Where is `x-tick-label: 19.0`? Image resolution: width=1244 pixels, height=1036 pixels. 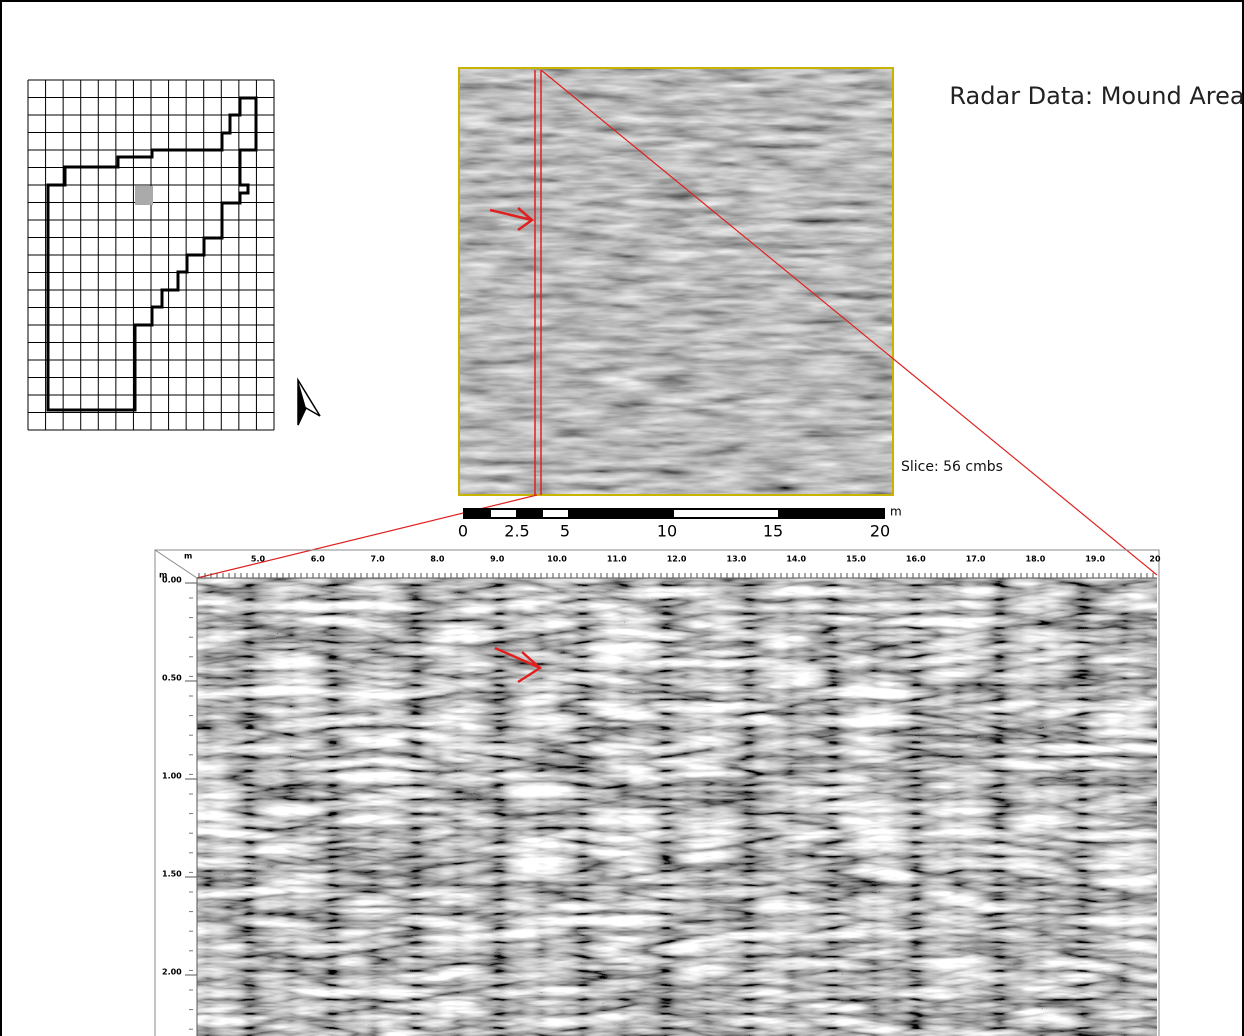
x-tick-label: 19.0 is located at coordinates (1095, 559).